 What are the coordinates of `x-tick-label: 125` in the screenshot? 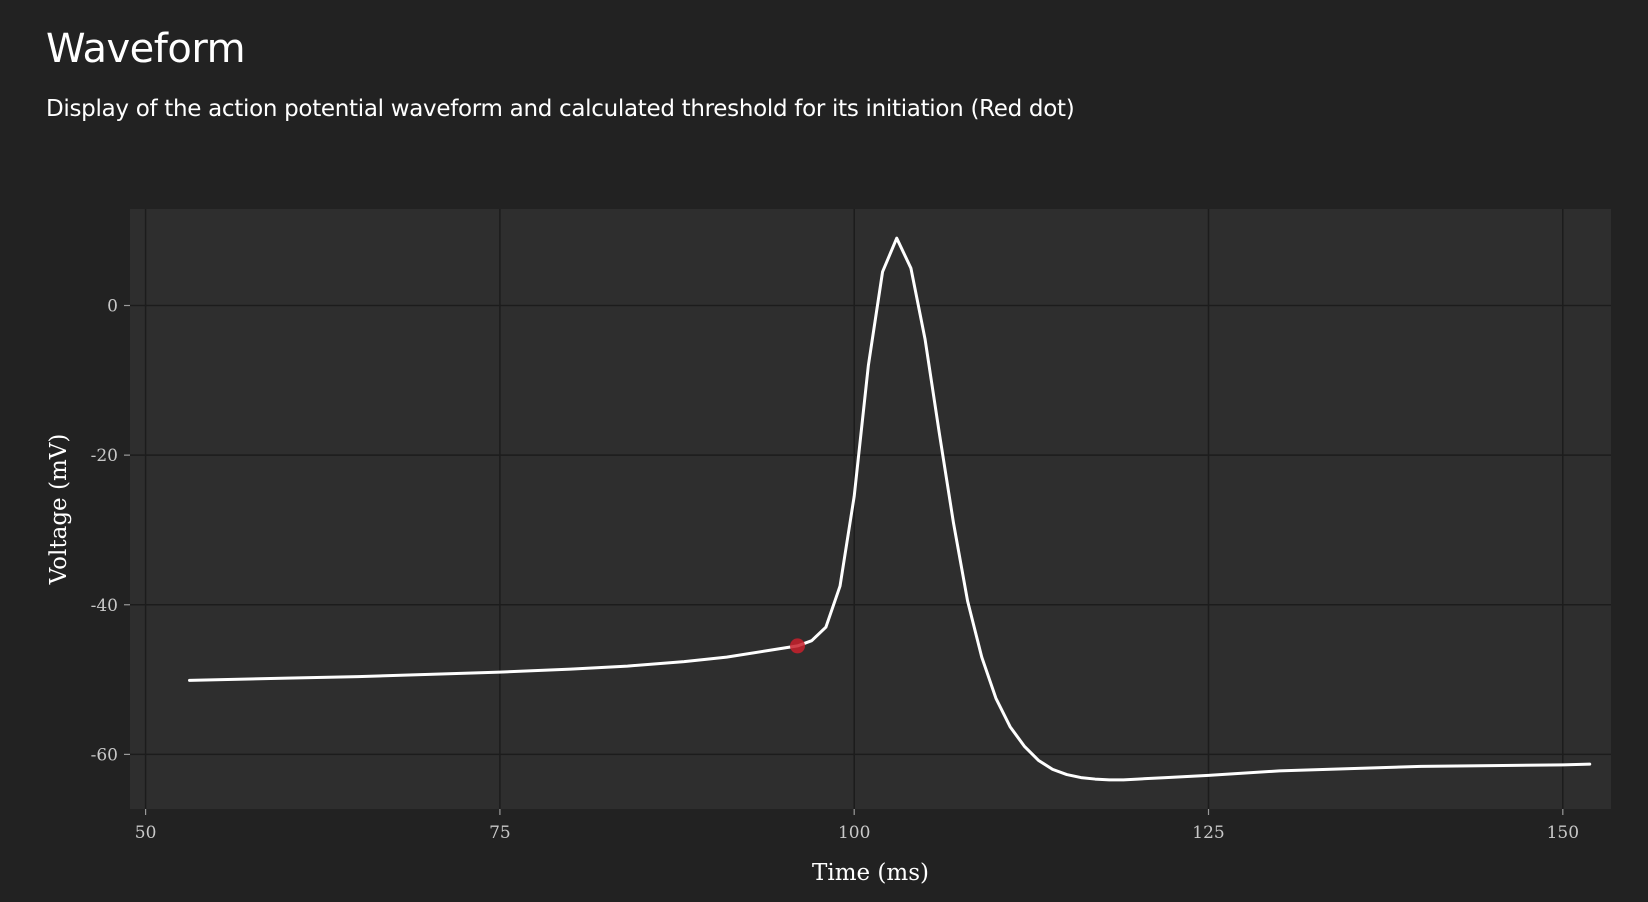 It's located at (1208, 833).